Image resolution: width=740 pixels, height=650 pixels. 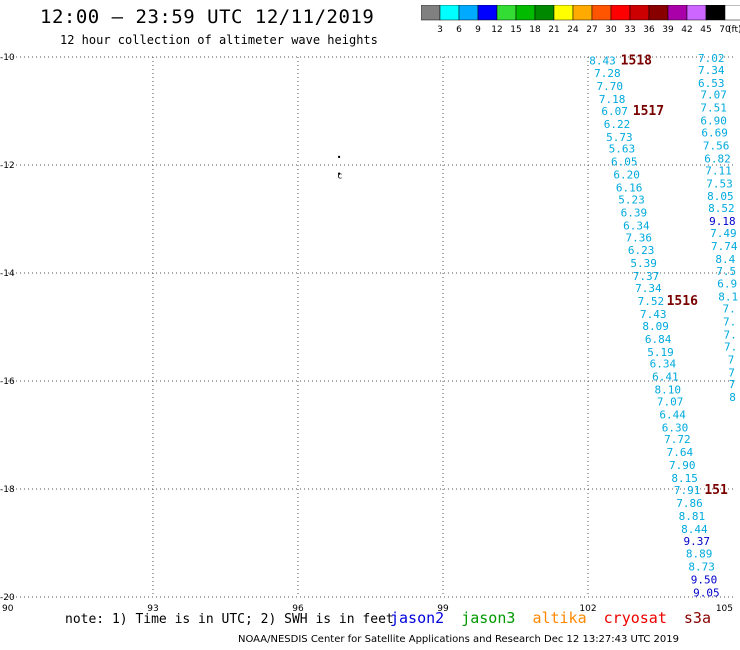 What do you see at coordinates (677, 439) in the screenshot?
I see `wave-height-value: 7.72` at bounding box center [677, 439].